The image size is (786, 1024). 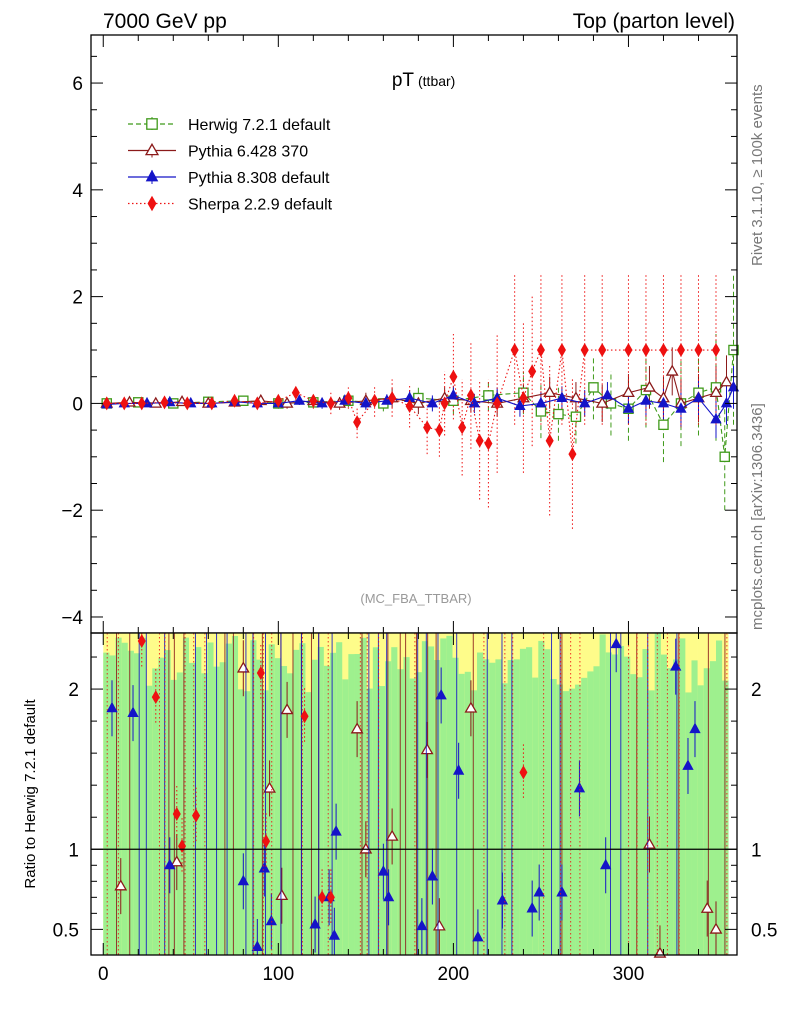 What do you see at coordinates (454, 974) in the screenshot?
I see `ratio-xtick-label: 200` at bounding box center [454, 974].